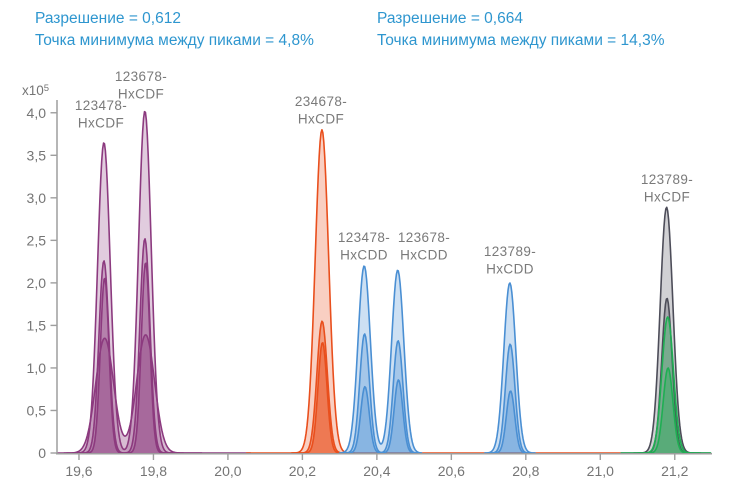 The height and width of the screenshot is (486, 732). What do you see at coordinates (37, 325) in the screenshot?
I see `y-tick-label: 1,5` at bounding box center [37, 325].